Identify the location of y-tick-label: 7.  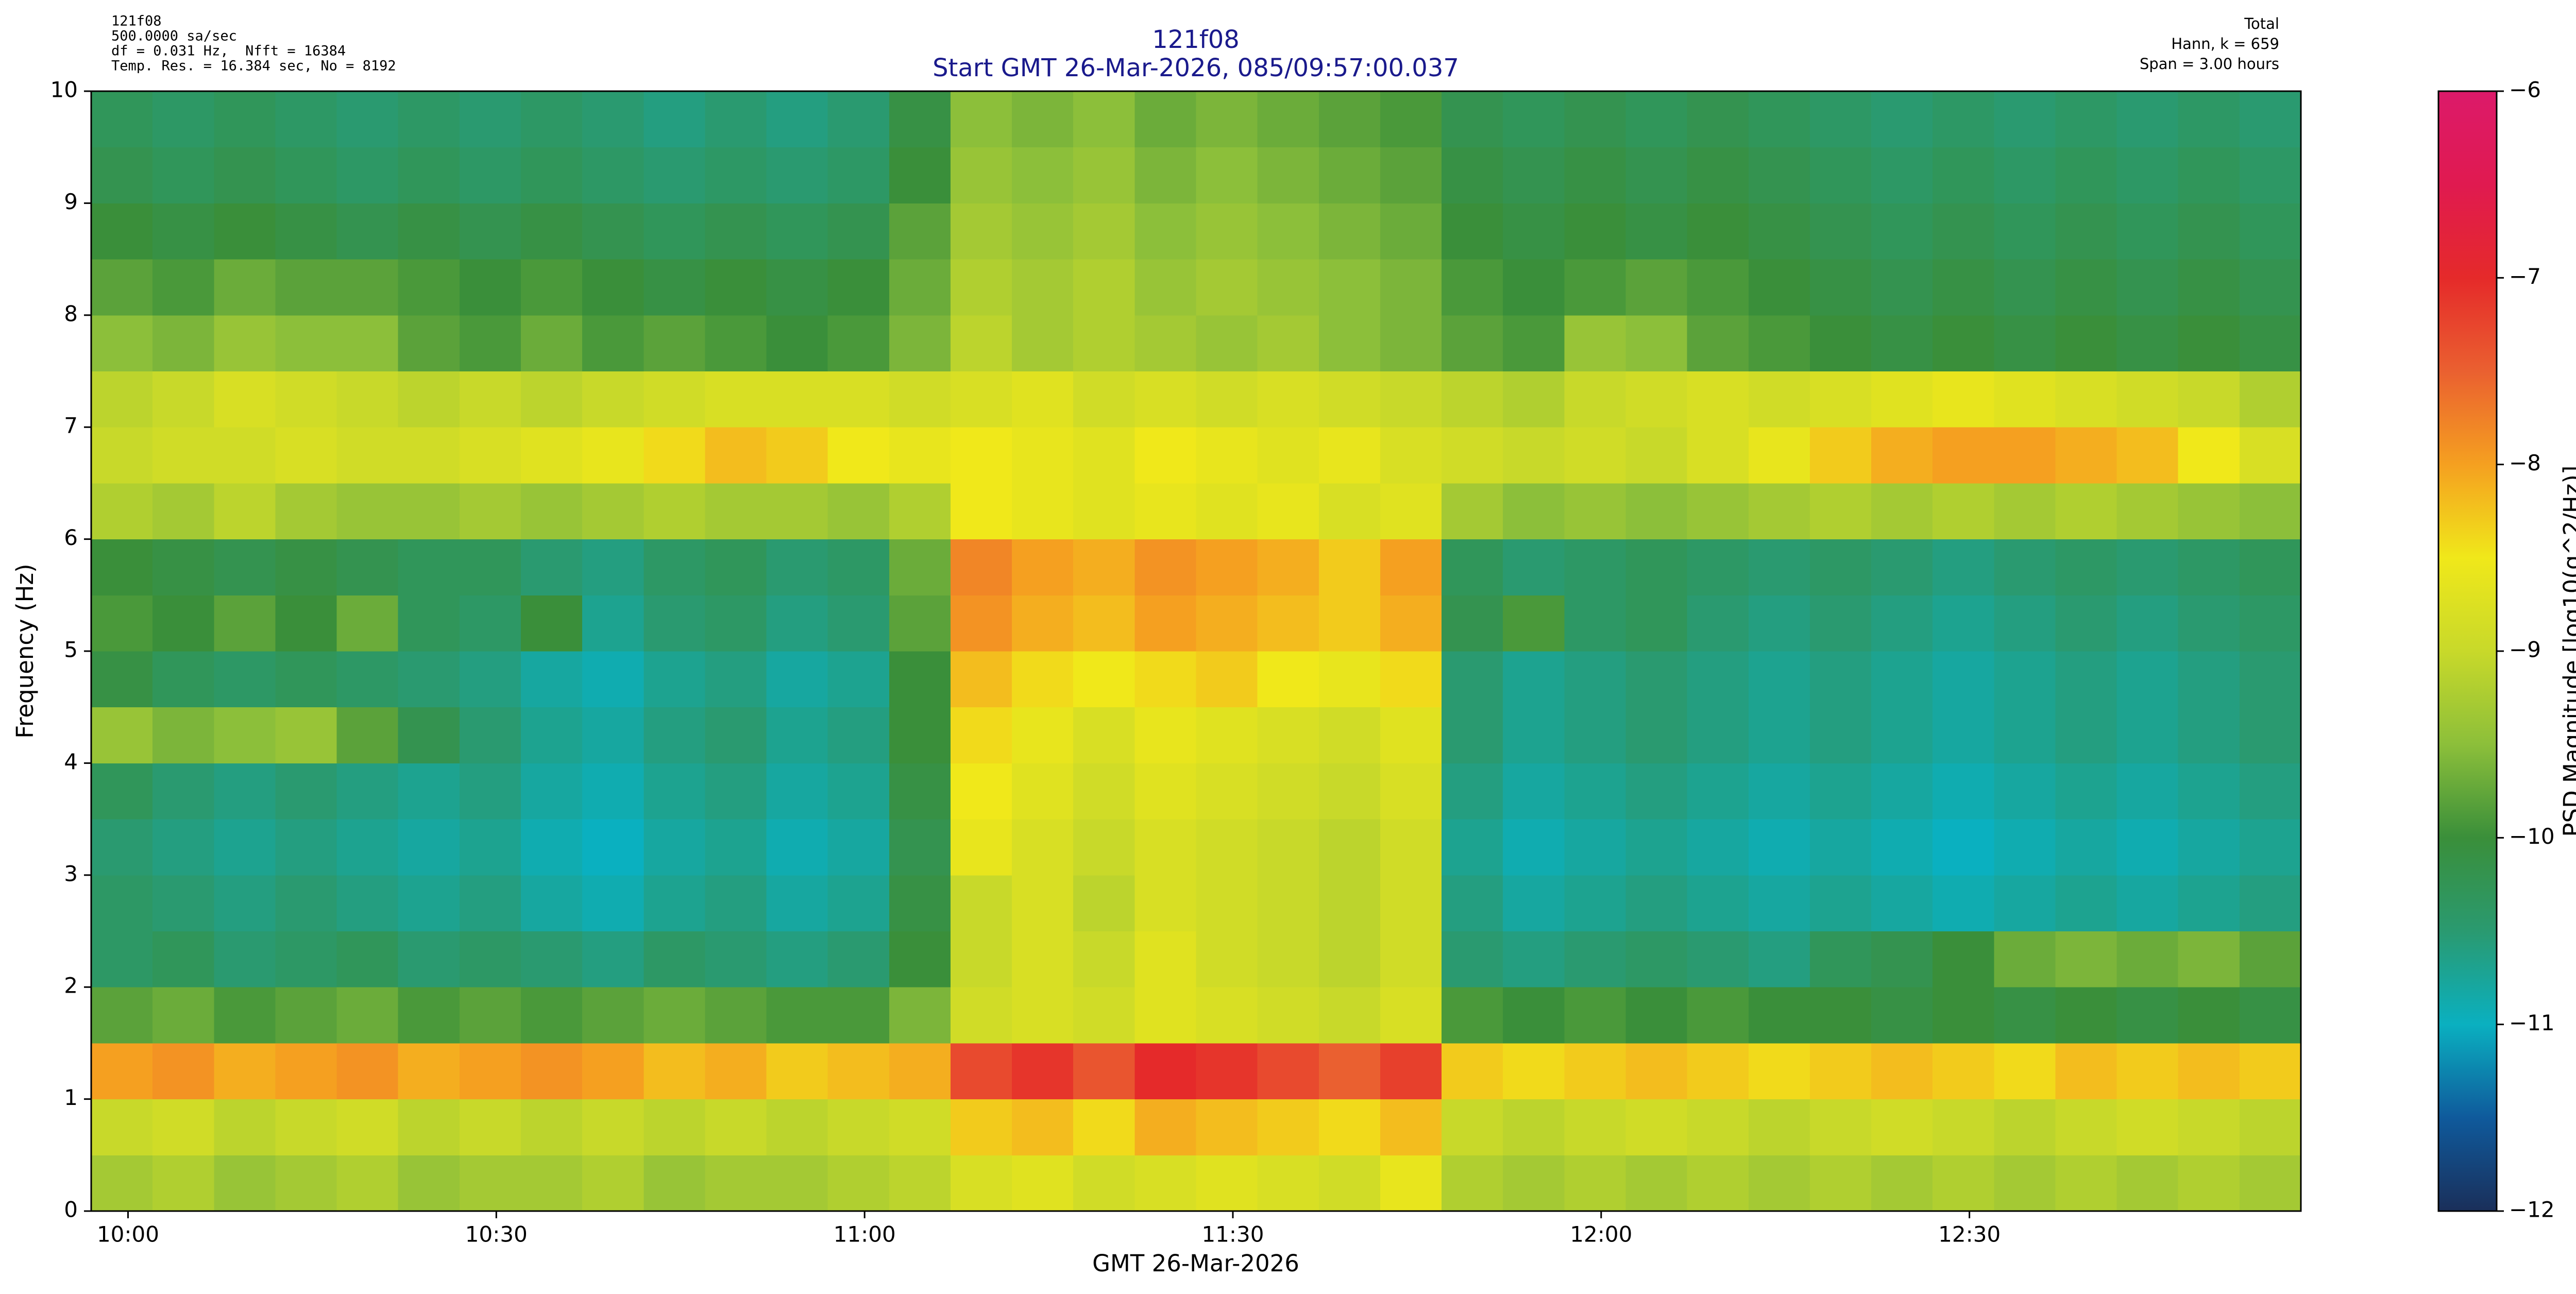
(71, 425).